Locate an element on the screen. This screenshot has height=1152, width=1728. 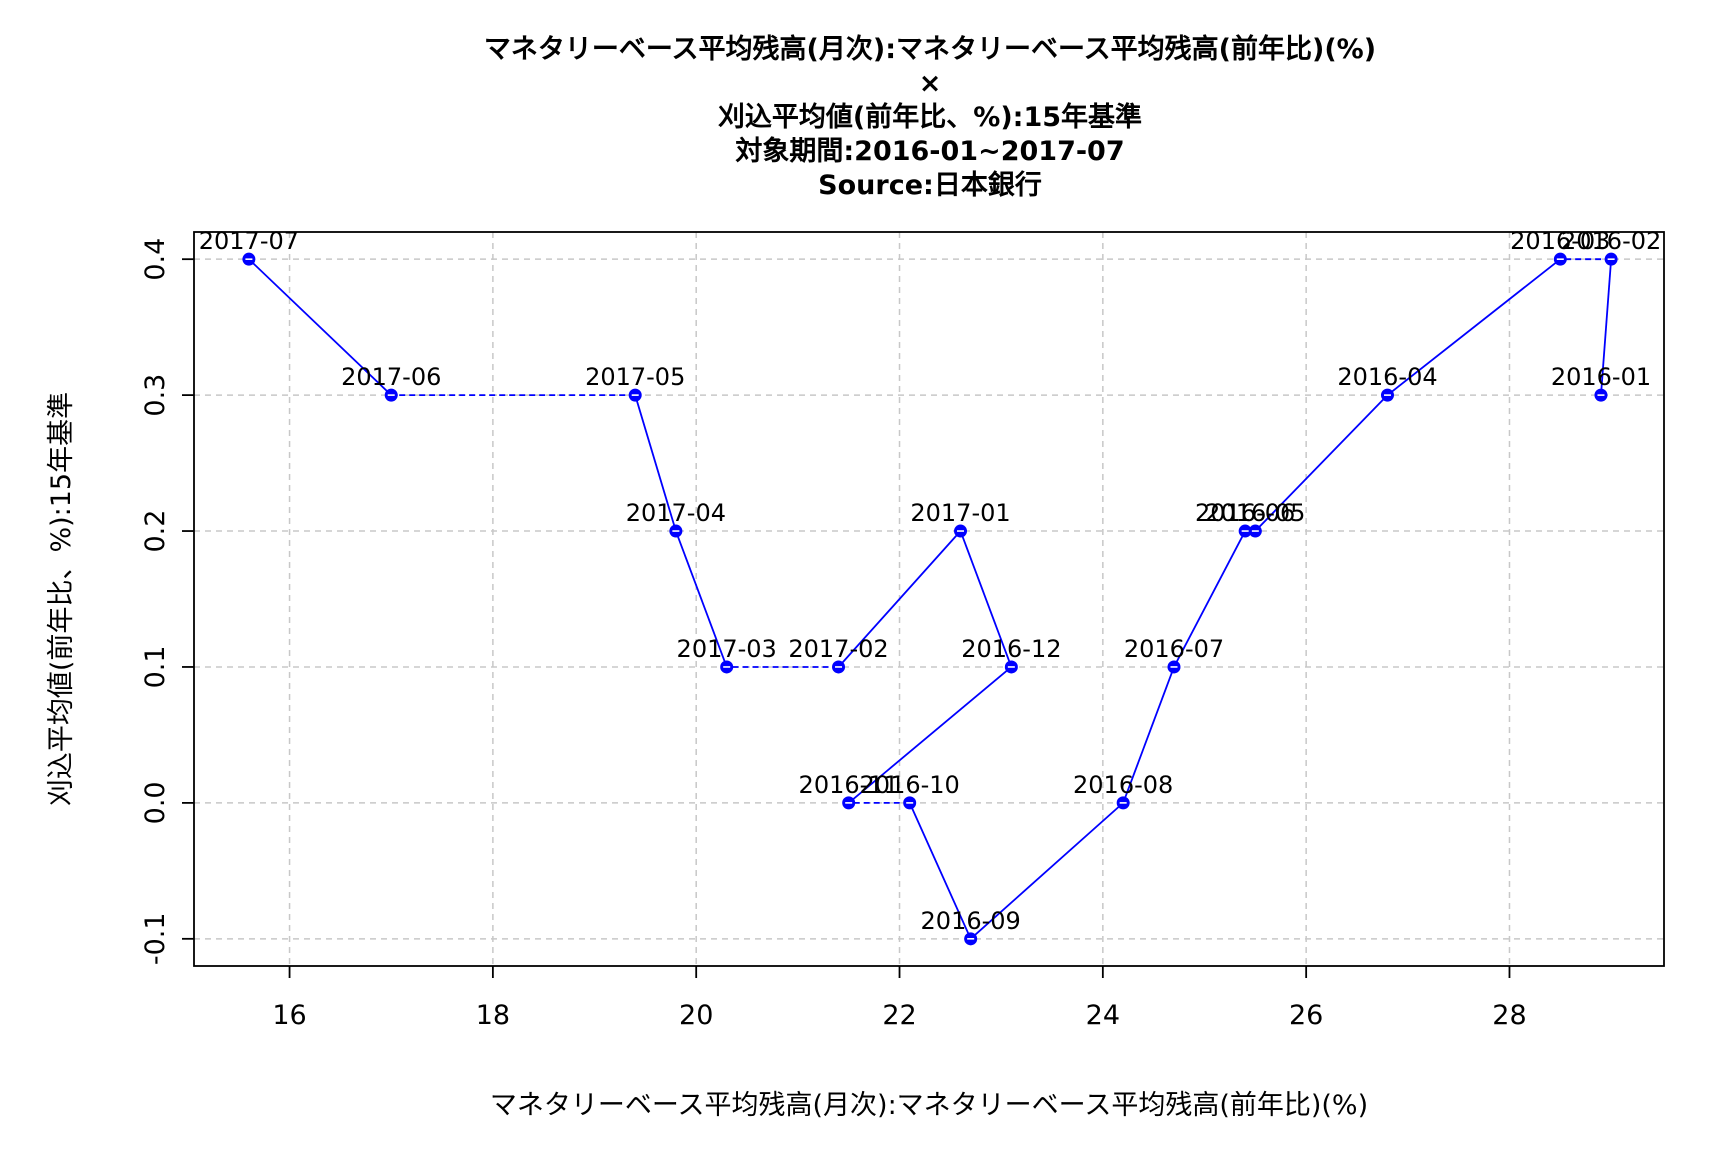
data-point-label: 2016-12 is located at coordinates (1011, 649).